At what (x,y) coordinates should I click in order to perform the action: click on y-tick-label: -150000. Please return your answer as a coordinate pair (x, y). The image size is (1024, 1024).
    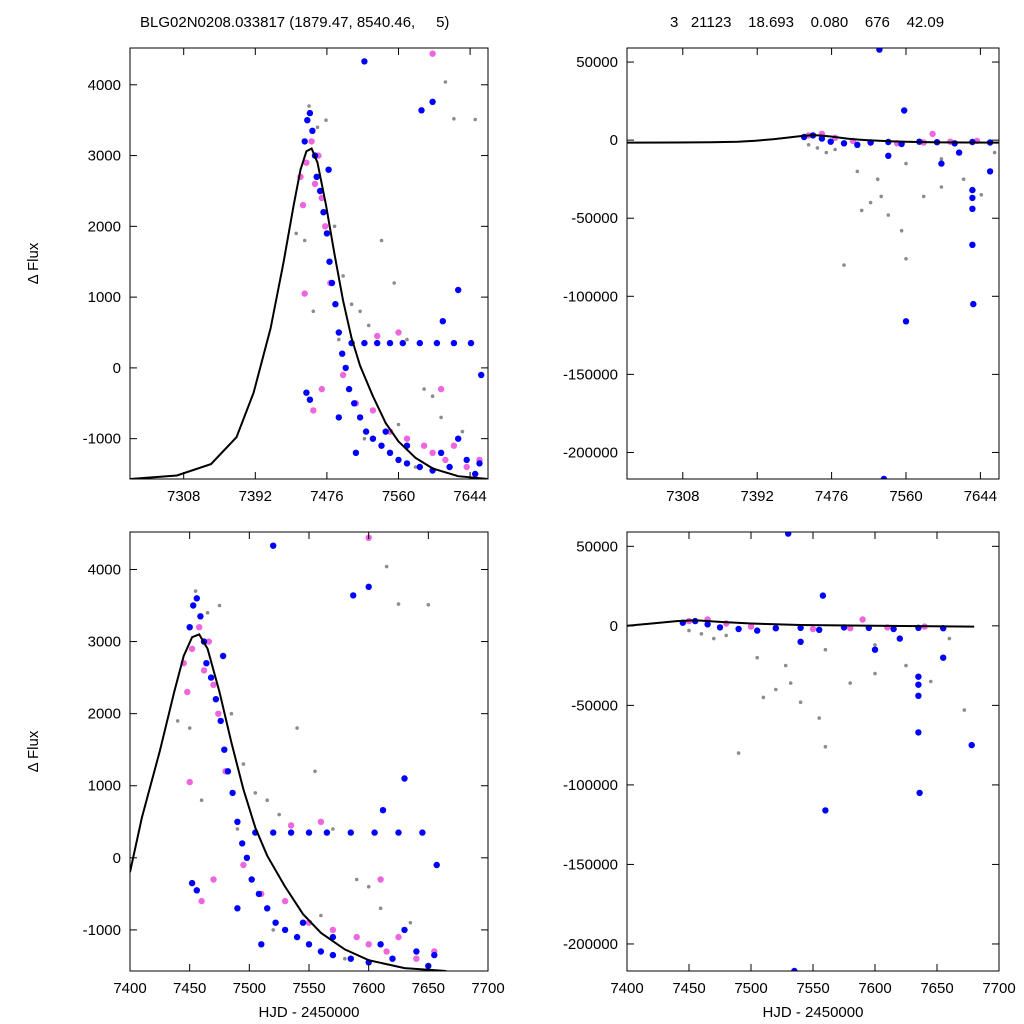
    Looking at the image, I should click on (590, 864).